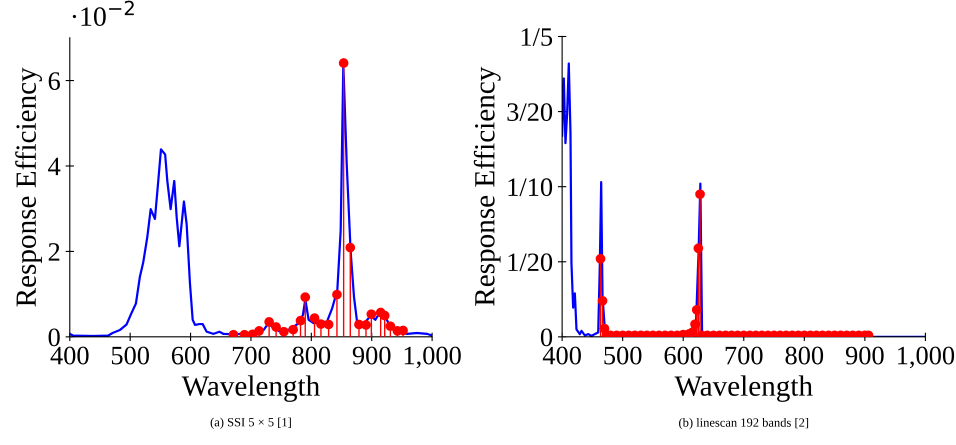 The height and width of the screenshot is (445, 956). What do you see at coordinates (103, 13) in the screenshot?
I see `text: ·10$^{−2}$` at bounding box center [103, 13].